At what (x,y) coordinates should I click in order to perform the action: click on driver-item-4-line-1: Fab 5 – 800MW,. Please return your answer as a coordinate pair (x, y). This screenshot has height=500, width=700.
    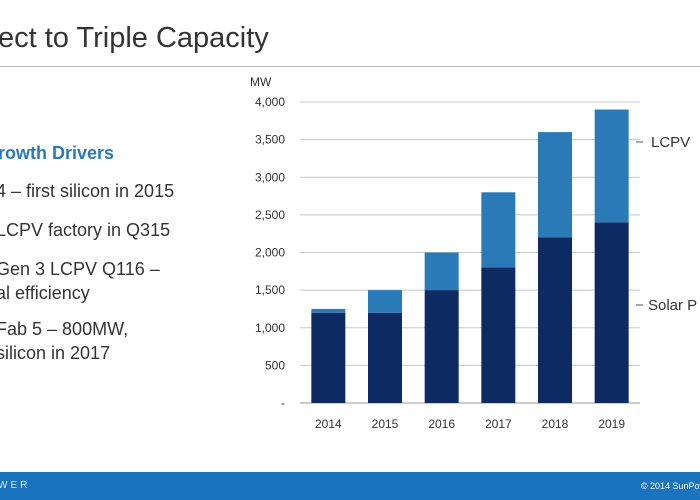
    Looking at the image, I should click on (64, 329).